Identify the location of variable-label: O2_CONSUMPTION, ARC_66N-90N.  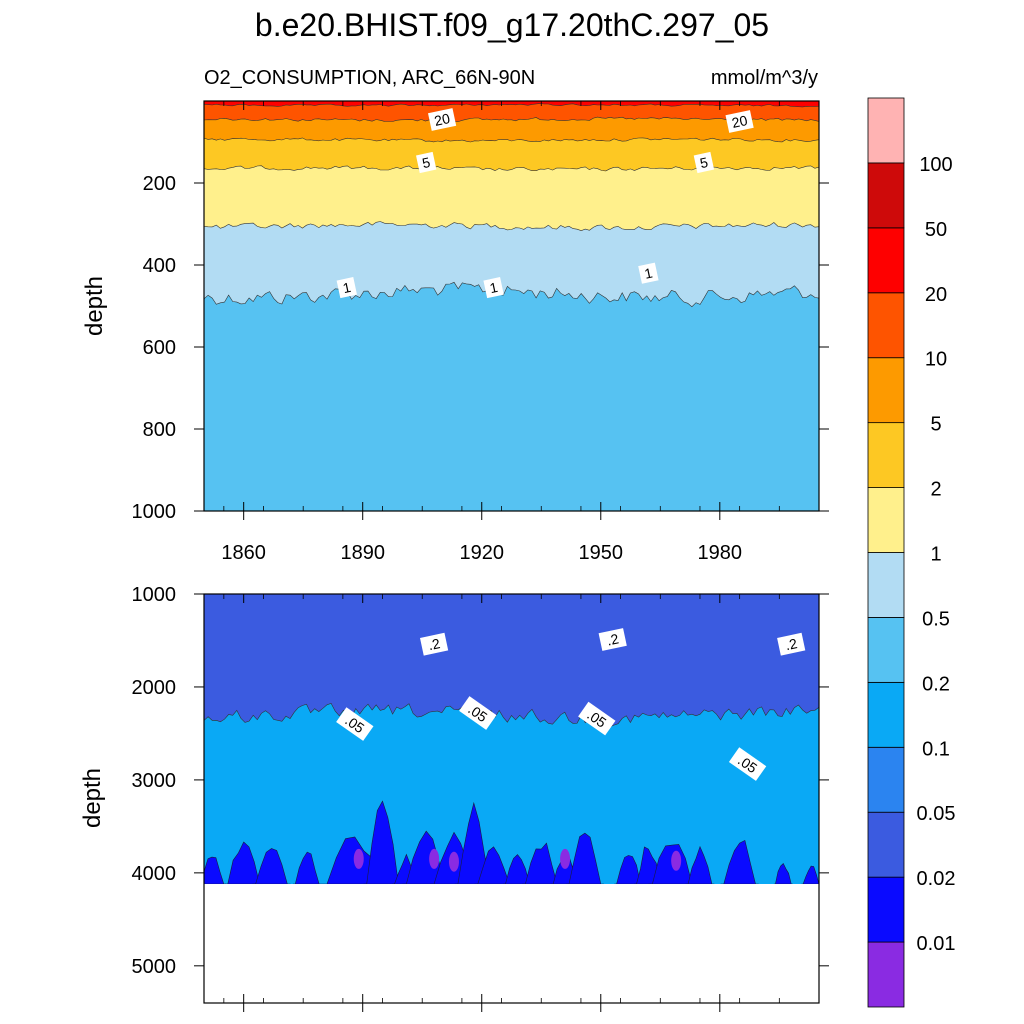
(369, 78).